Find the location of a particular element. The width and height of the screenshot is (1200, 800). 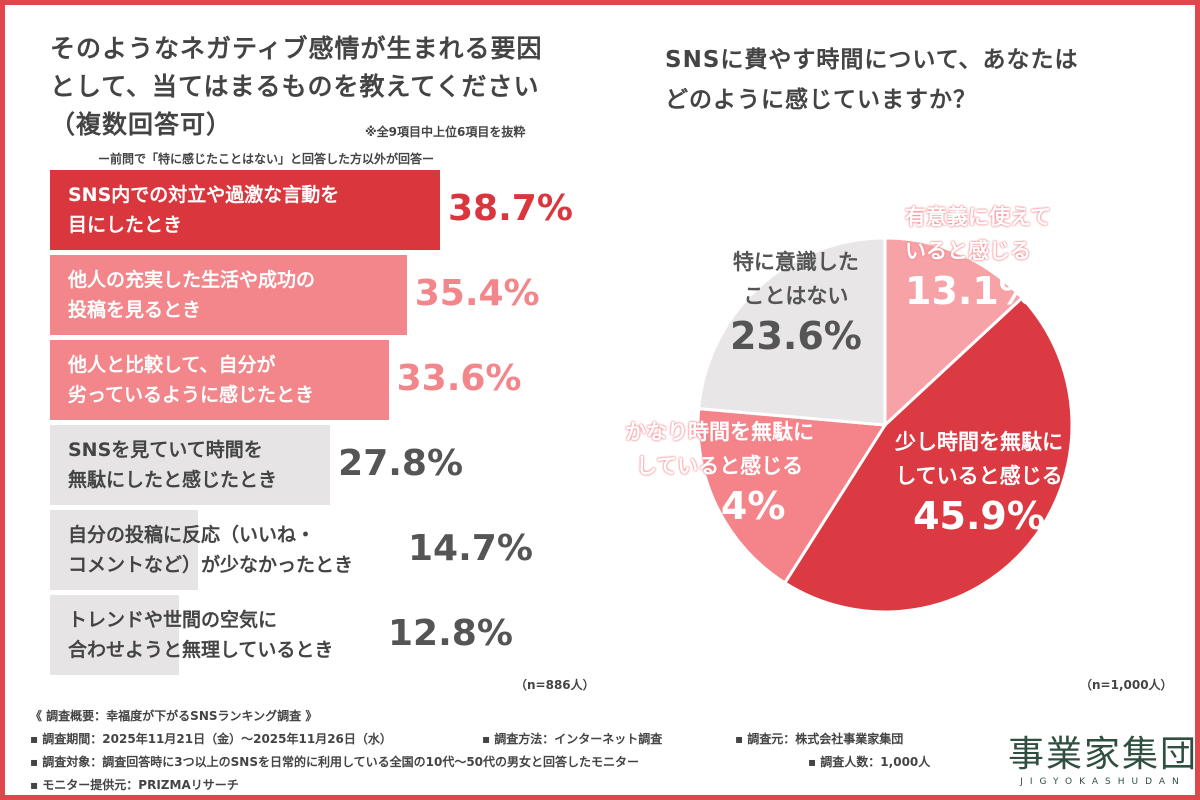

pie-label: 有意義に使えて いると感じる 13.1% is located at coordinates (978, 257).